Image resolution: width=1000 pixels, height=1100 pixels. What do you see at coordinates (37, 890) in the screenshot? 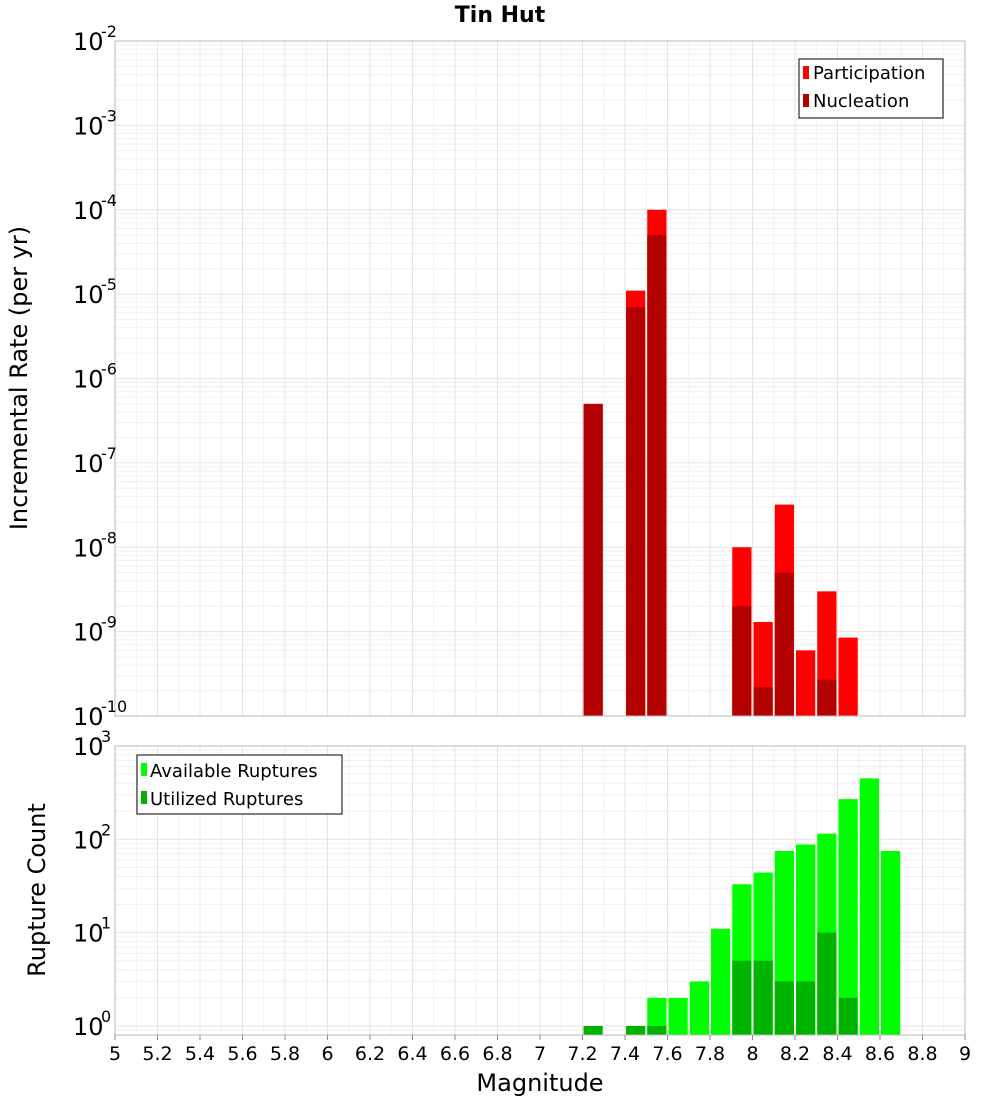
I see `count-y-axis-label: Rupture Count` at bounding box center [37, 890].